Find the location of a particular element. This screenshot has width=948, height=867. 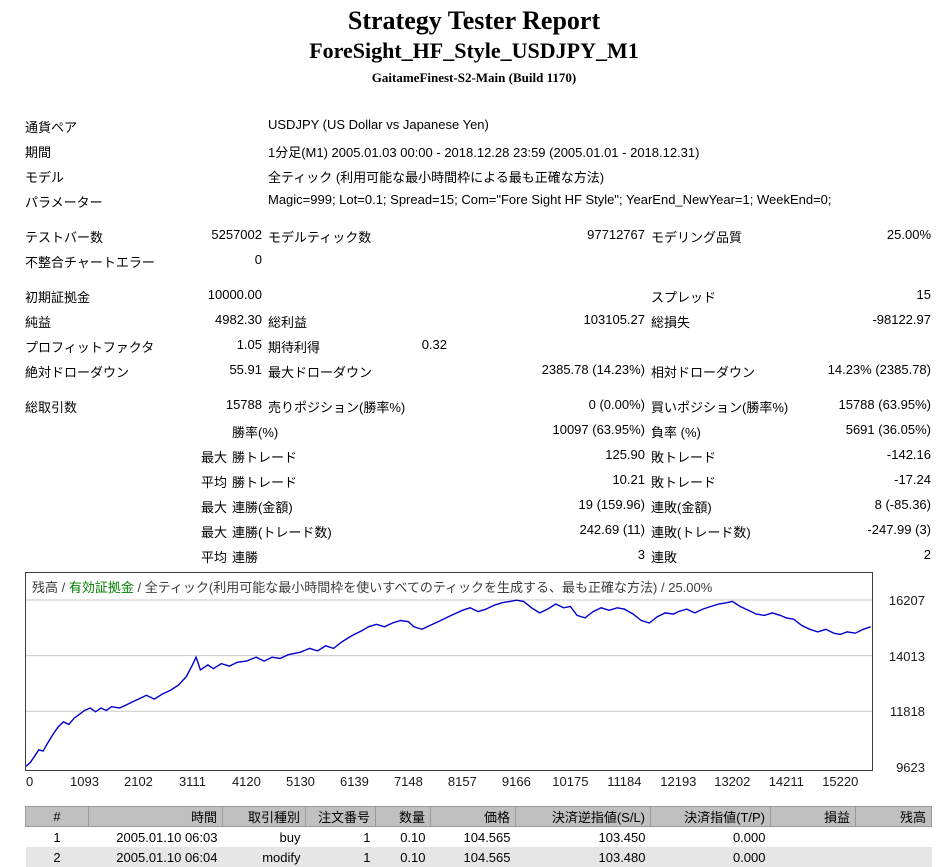

terminal-build: GaitameFinest-S2-Main (Build 1170) is located at coordinates (474, 77).